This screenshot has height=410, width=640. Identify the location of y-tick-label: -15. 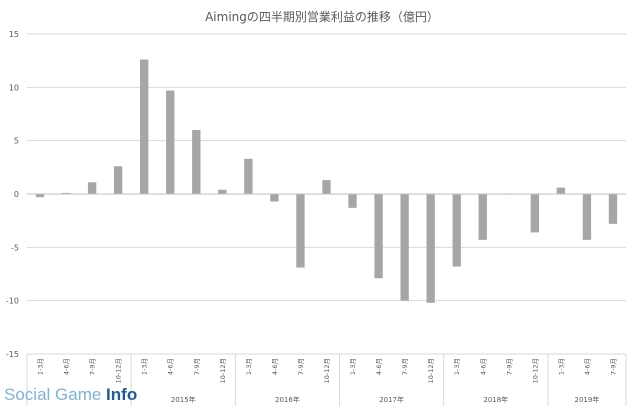
(12, 354).